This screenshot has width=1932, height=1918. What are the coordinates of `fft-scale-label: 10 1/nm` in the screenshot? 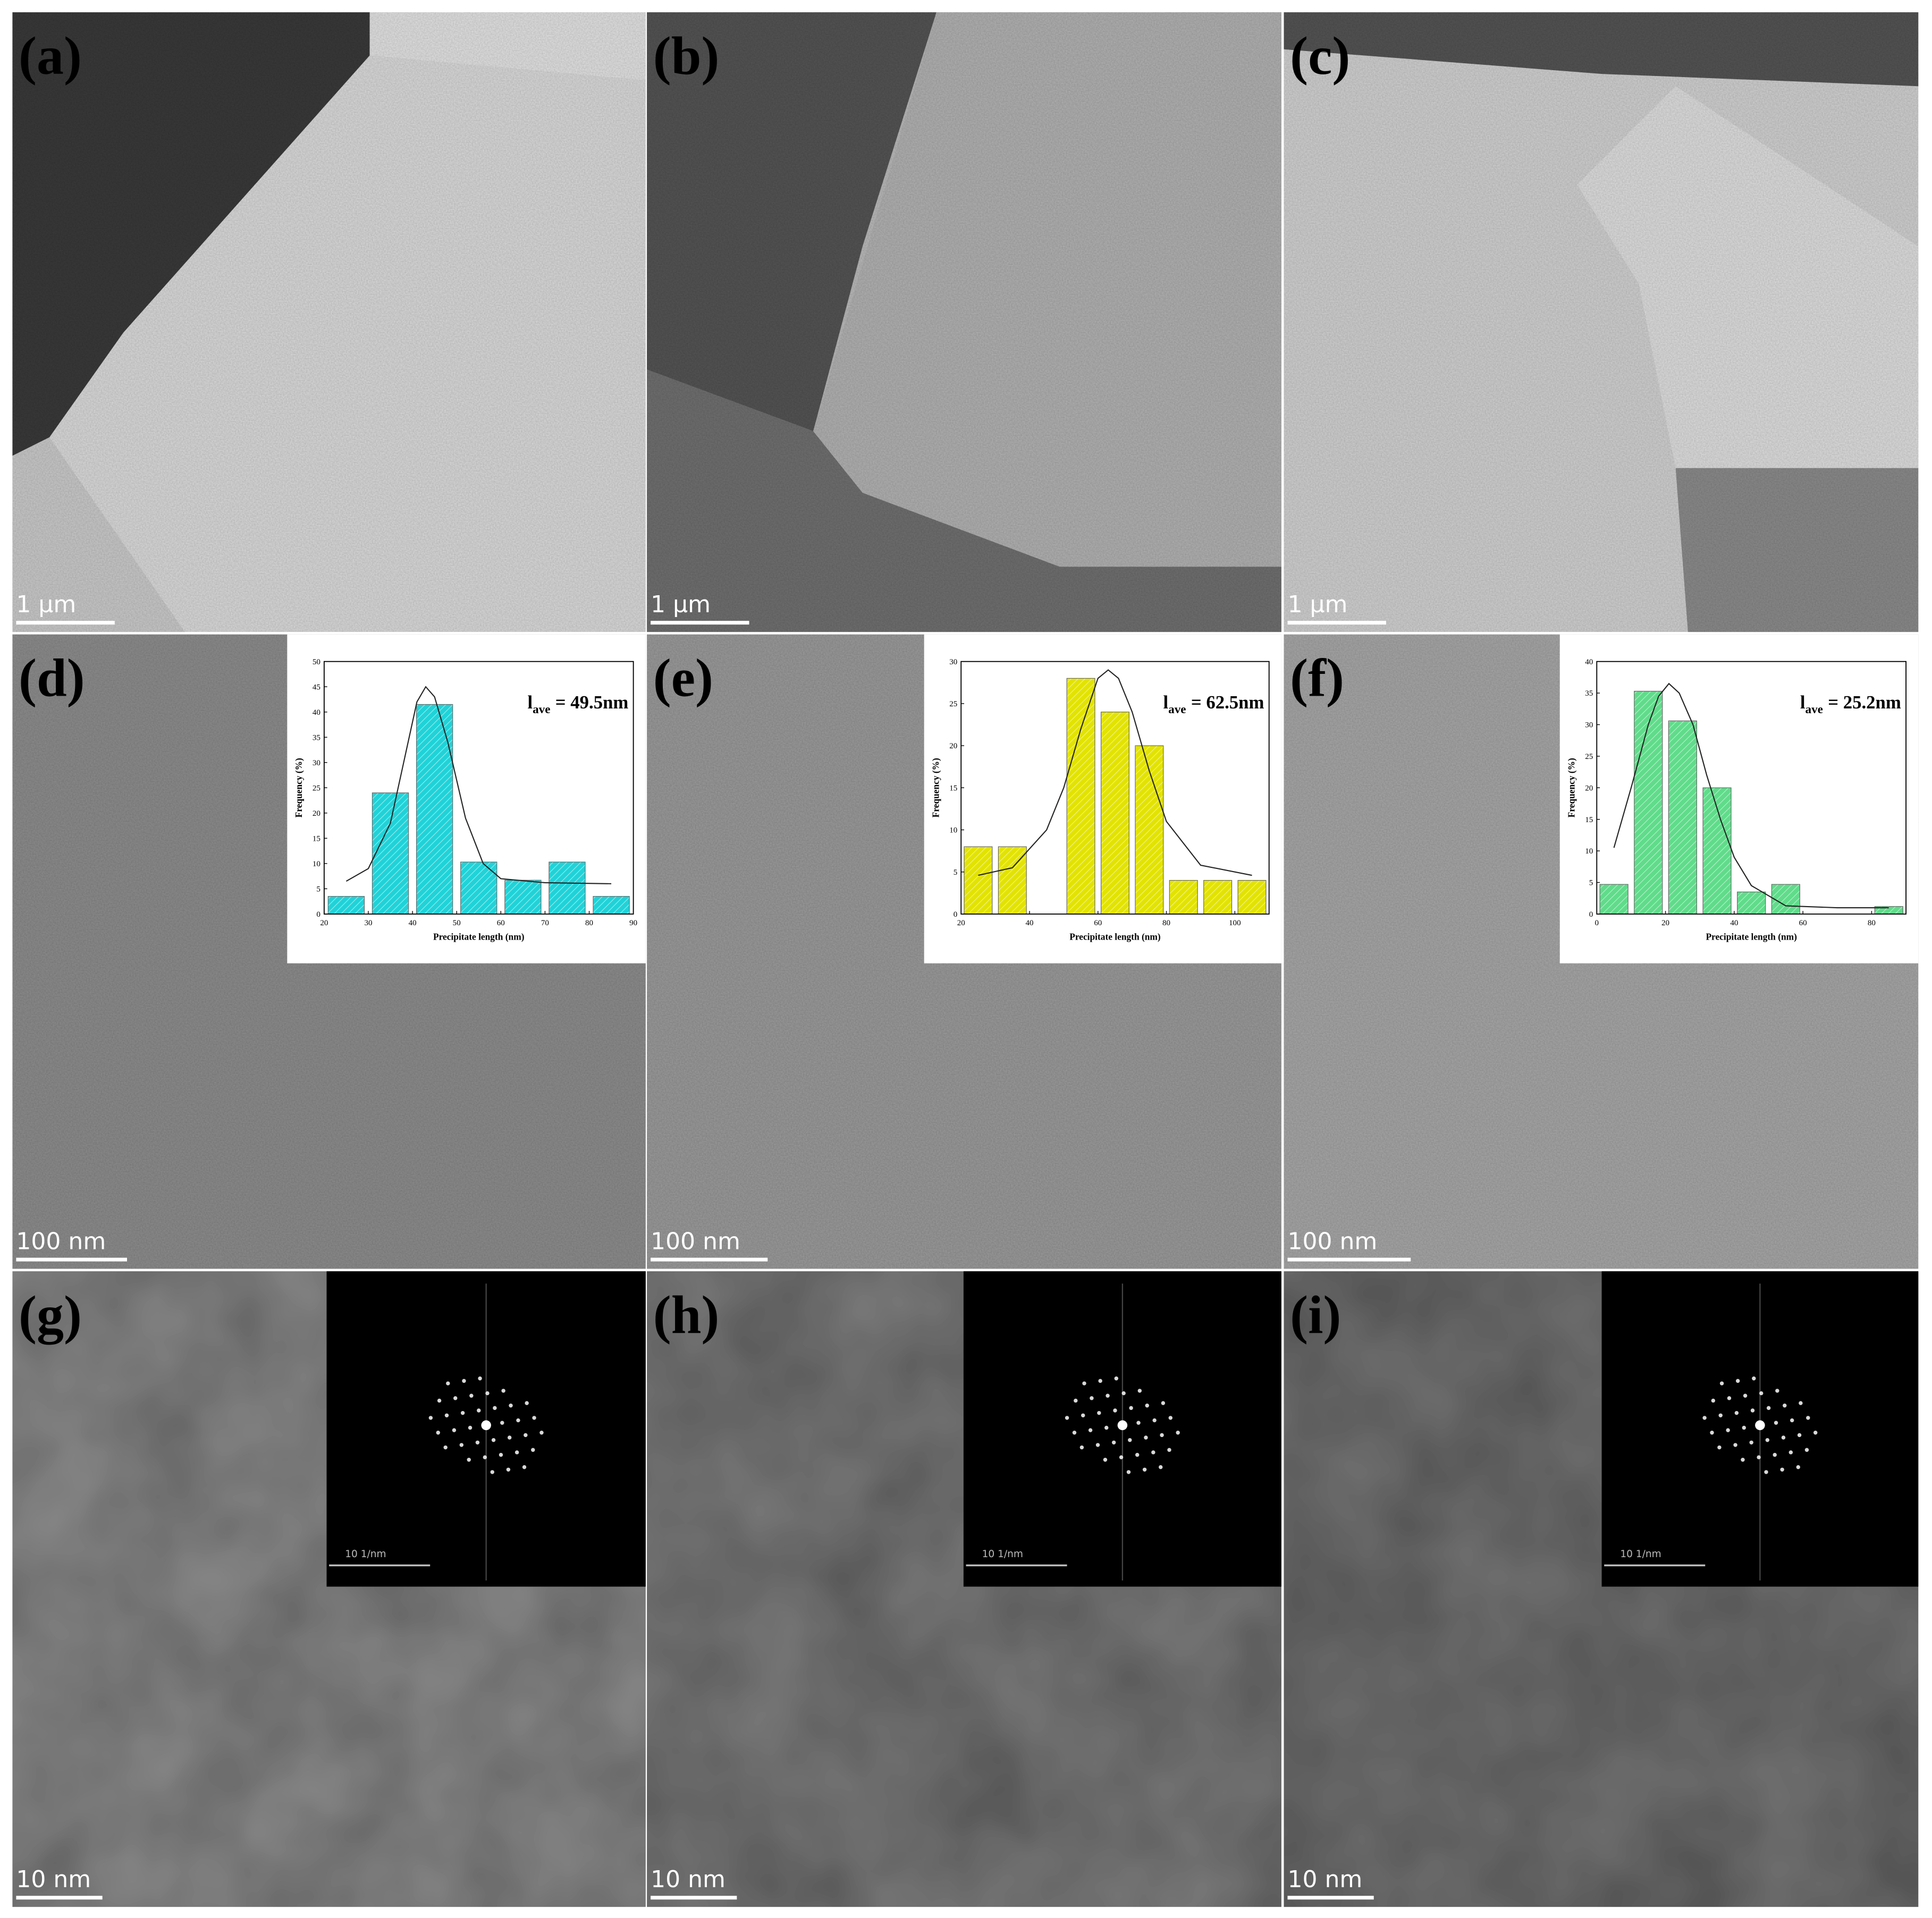 It's located at (1002, 1555).